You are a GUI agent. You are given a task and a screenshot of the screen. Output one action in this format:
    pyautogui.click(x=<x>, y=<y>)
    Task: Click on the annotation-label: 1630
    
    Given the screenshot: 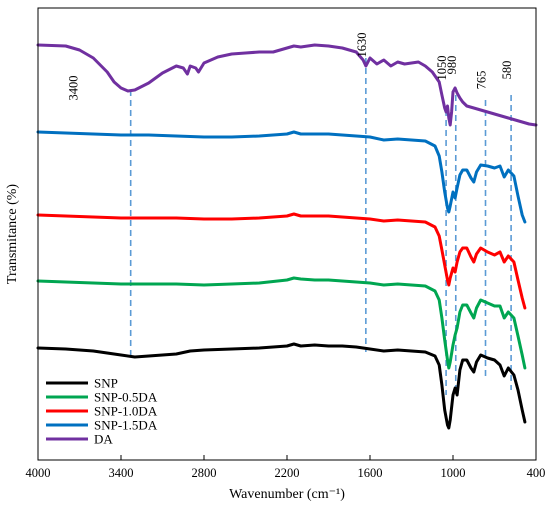 What is the action you would take?
    pyautogui.click(x=362, y=45)
    